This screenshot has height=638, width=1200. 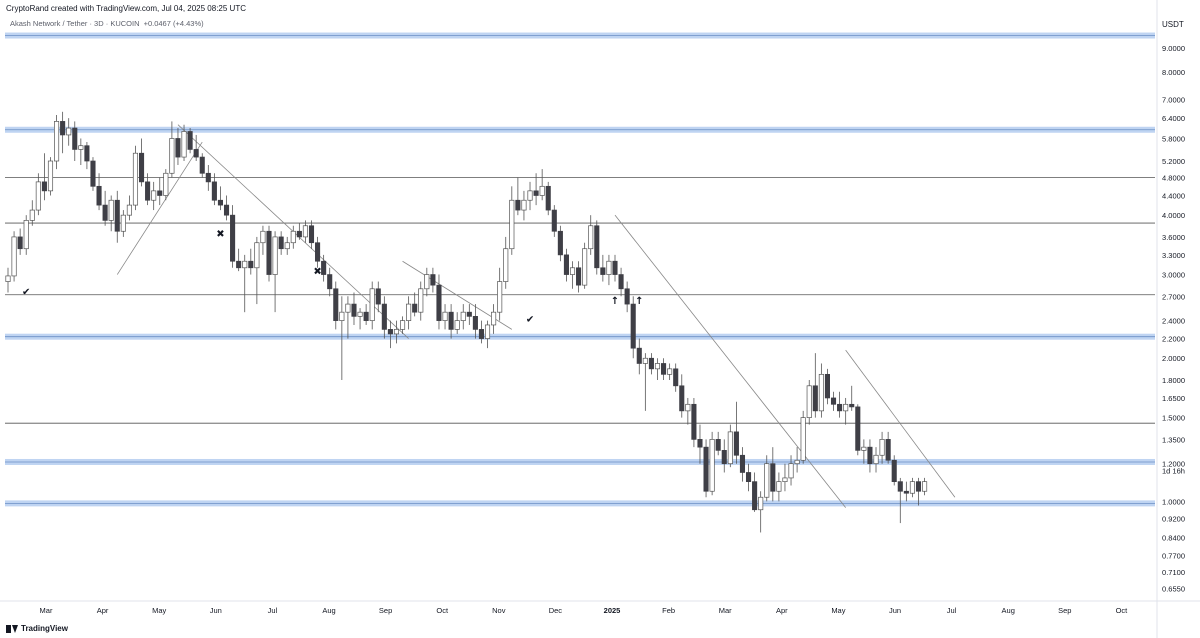 I want to click on x-tick-label: Dec, so click(x=556, y=610).